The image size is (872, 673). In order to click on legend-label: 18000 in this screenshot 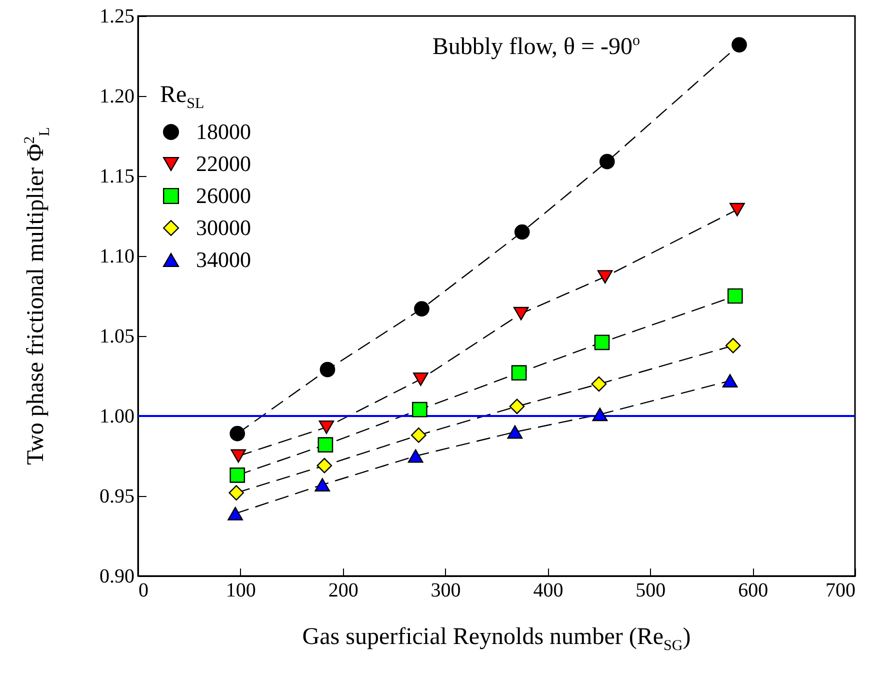, I will do `click(223, 131)`.